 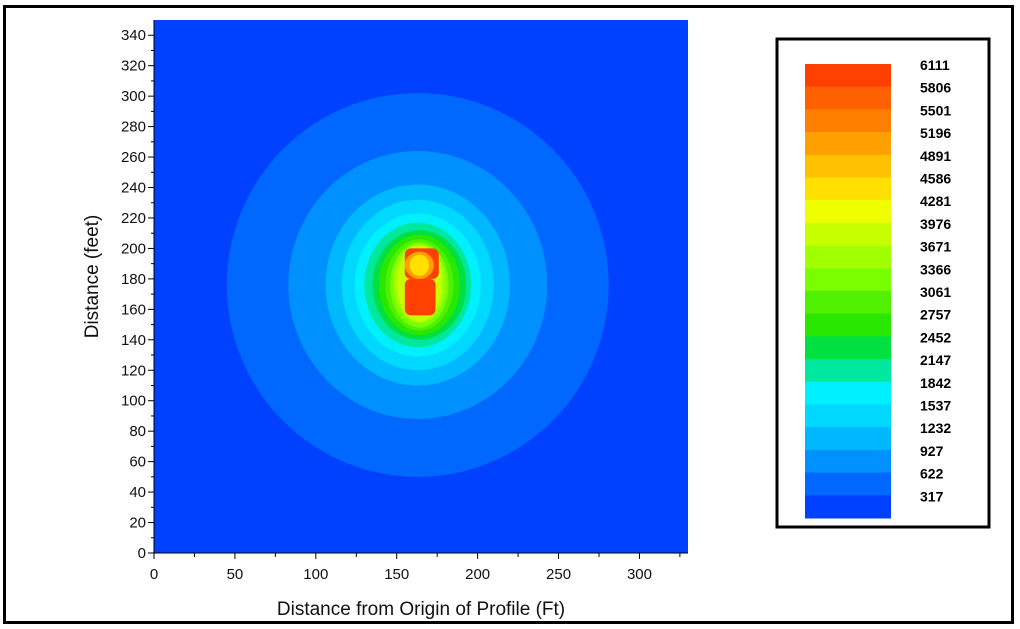 What do you see at coordinates (935, 315) in the screenshot?
I see `legend-value: 2757` at bounding box center [935, 315].